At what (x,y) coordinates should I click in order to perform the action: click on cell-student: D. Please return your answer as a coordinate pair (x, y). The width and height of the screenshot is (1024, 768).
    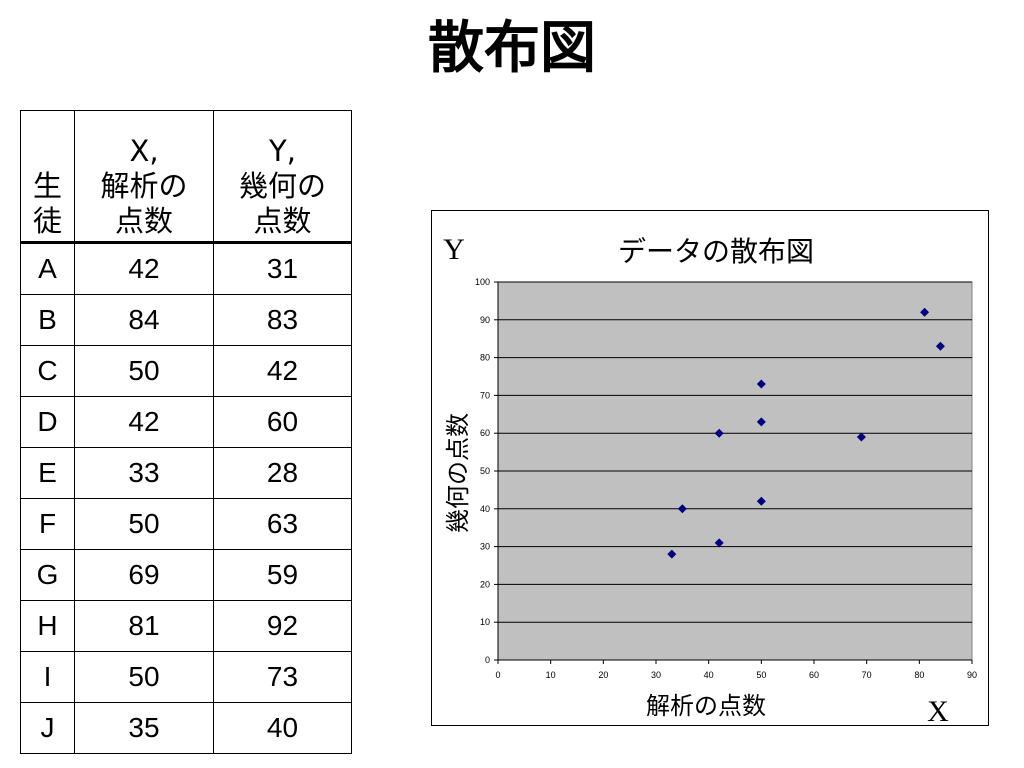
    Looking at the image, I should click on (47, 422).